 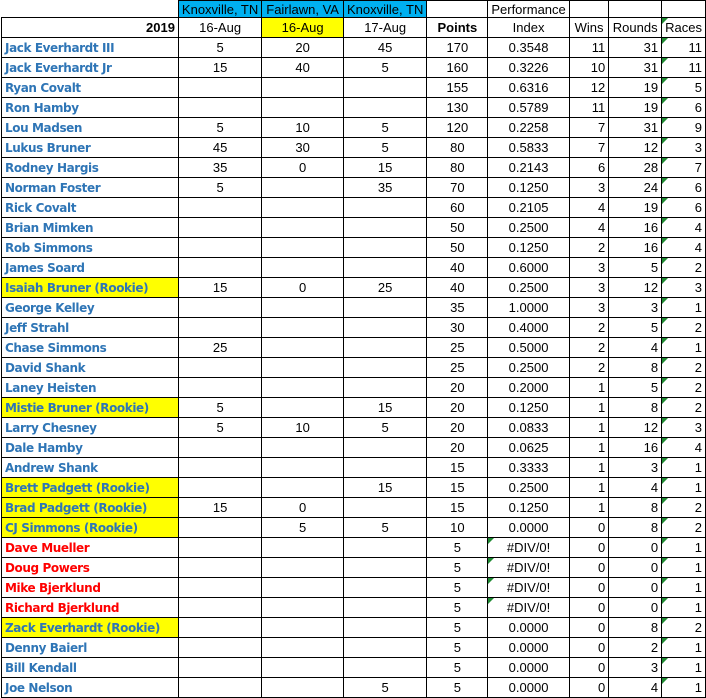 What do you see at coordinates (90, 147) in the screenshot?
I see `name-cell: Lukus Bruner` at bounding box center [90, 147].